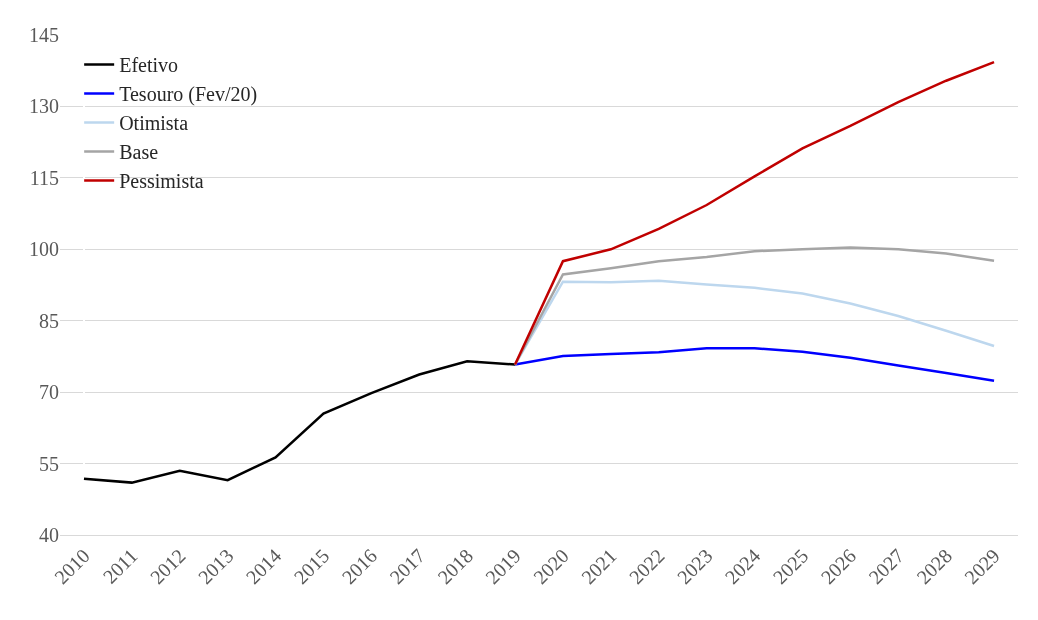 The height and width of the screenshot is (620, 1038). I want to click on legend-label: Efetivo, so click(149, 65).